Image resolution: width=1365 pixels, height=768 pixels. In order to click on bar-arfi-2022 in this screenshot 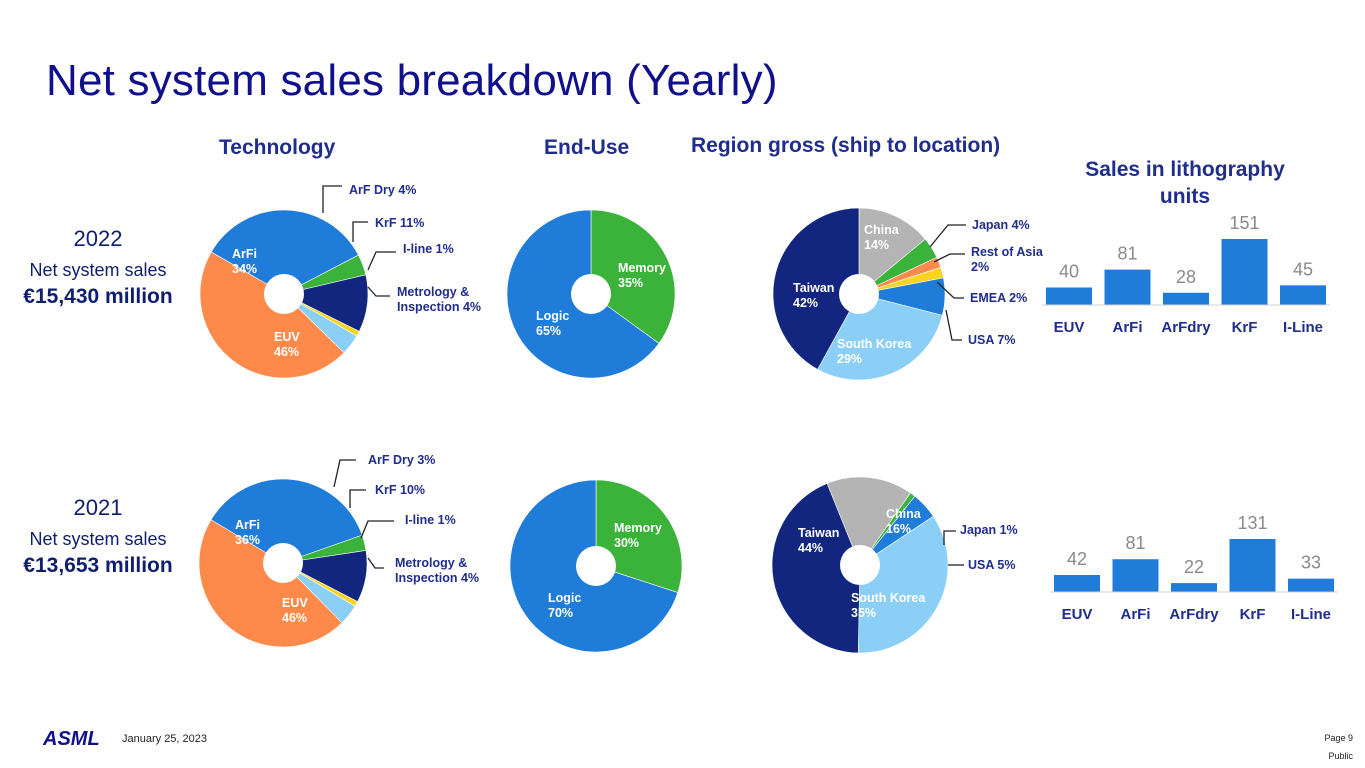, I will do `click(1127, 287)`.